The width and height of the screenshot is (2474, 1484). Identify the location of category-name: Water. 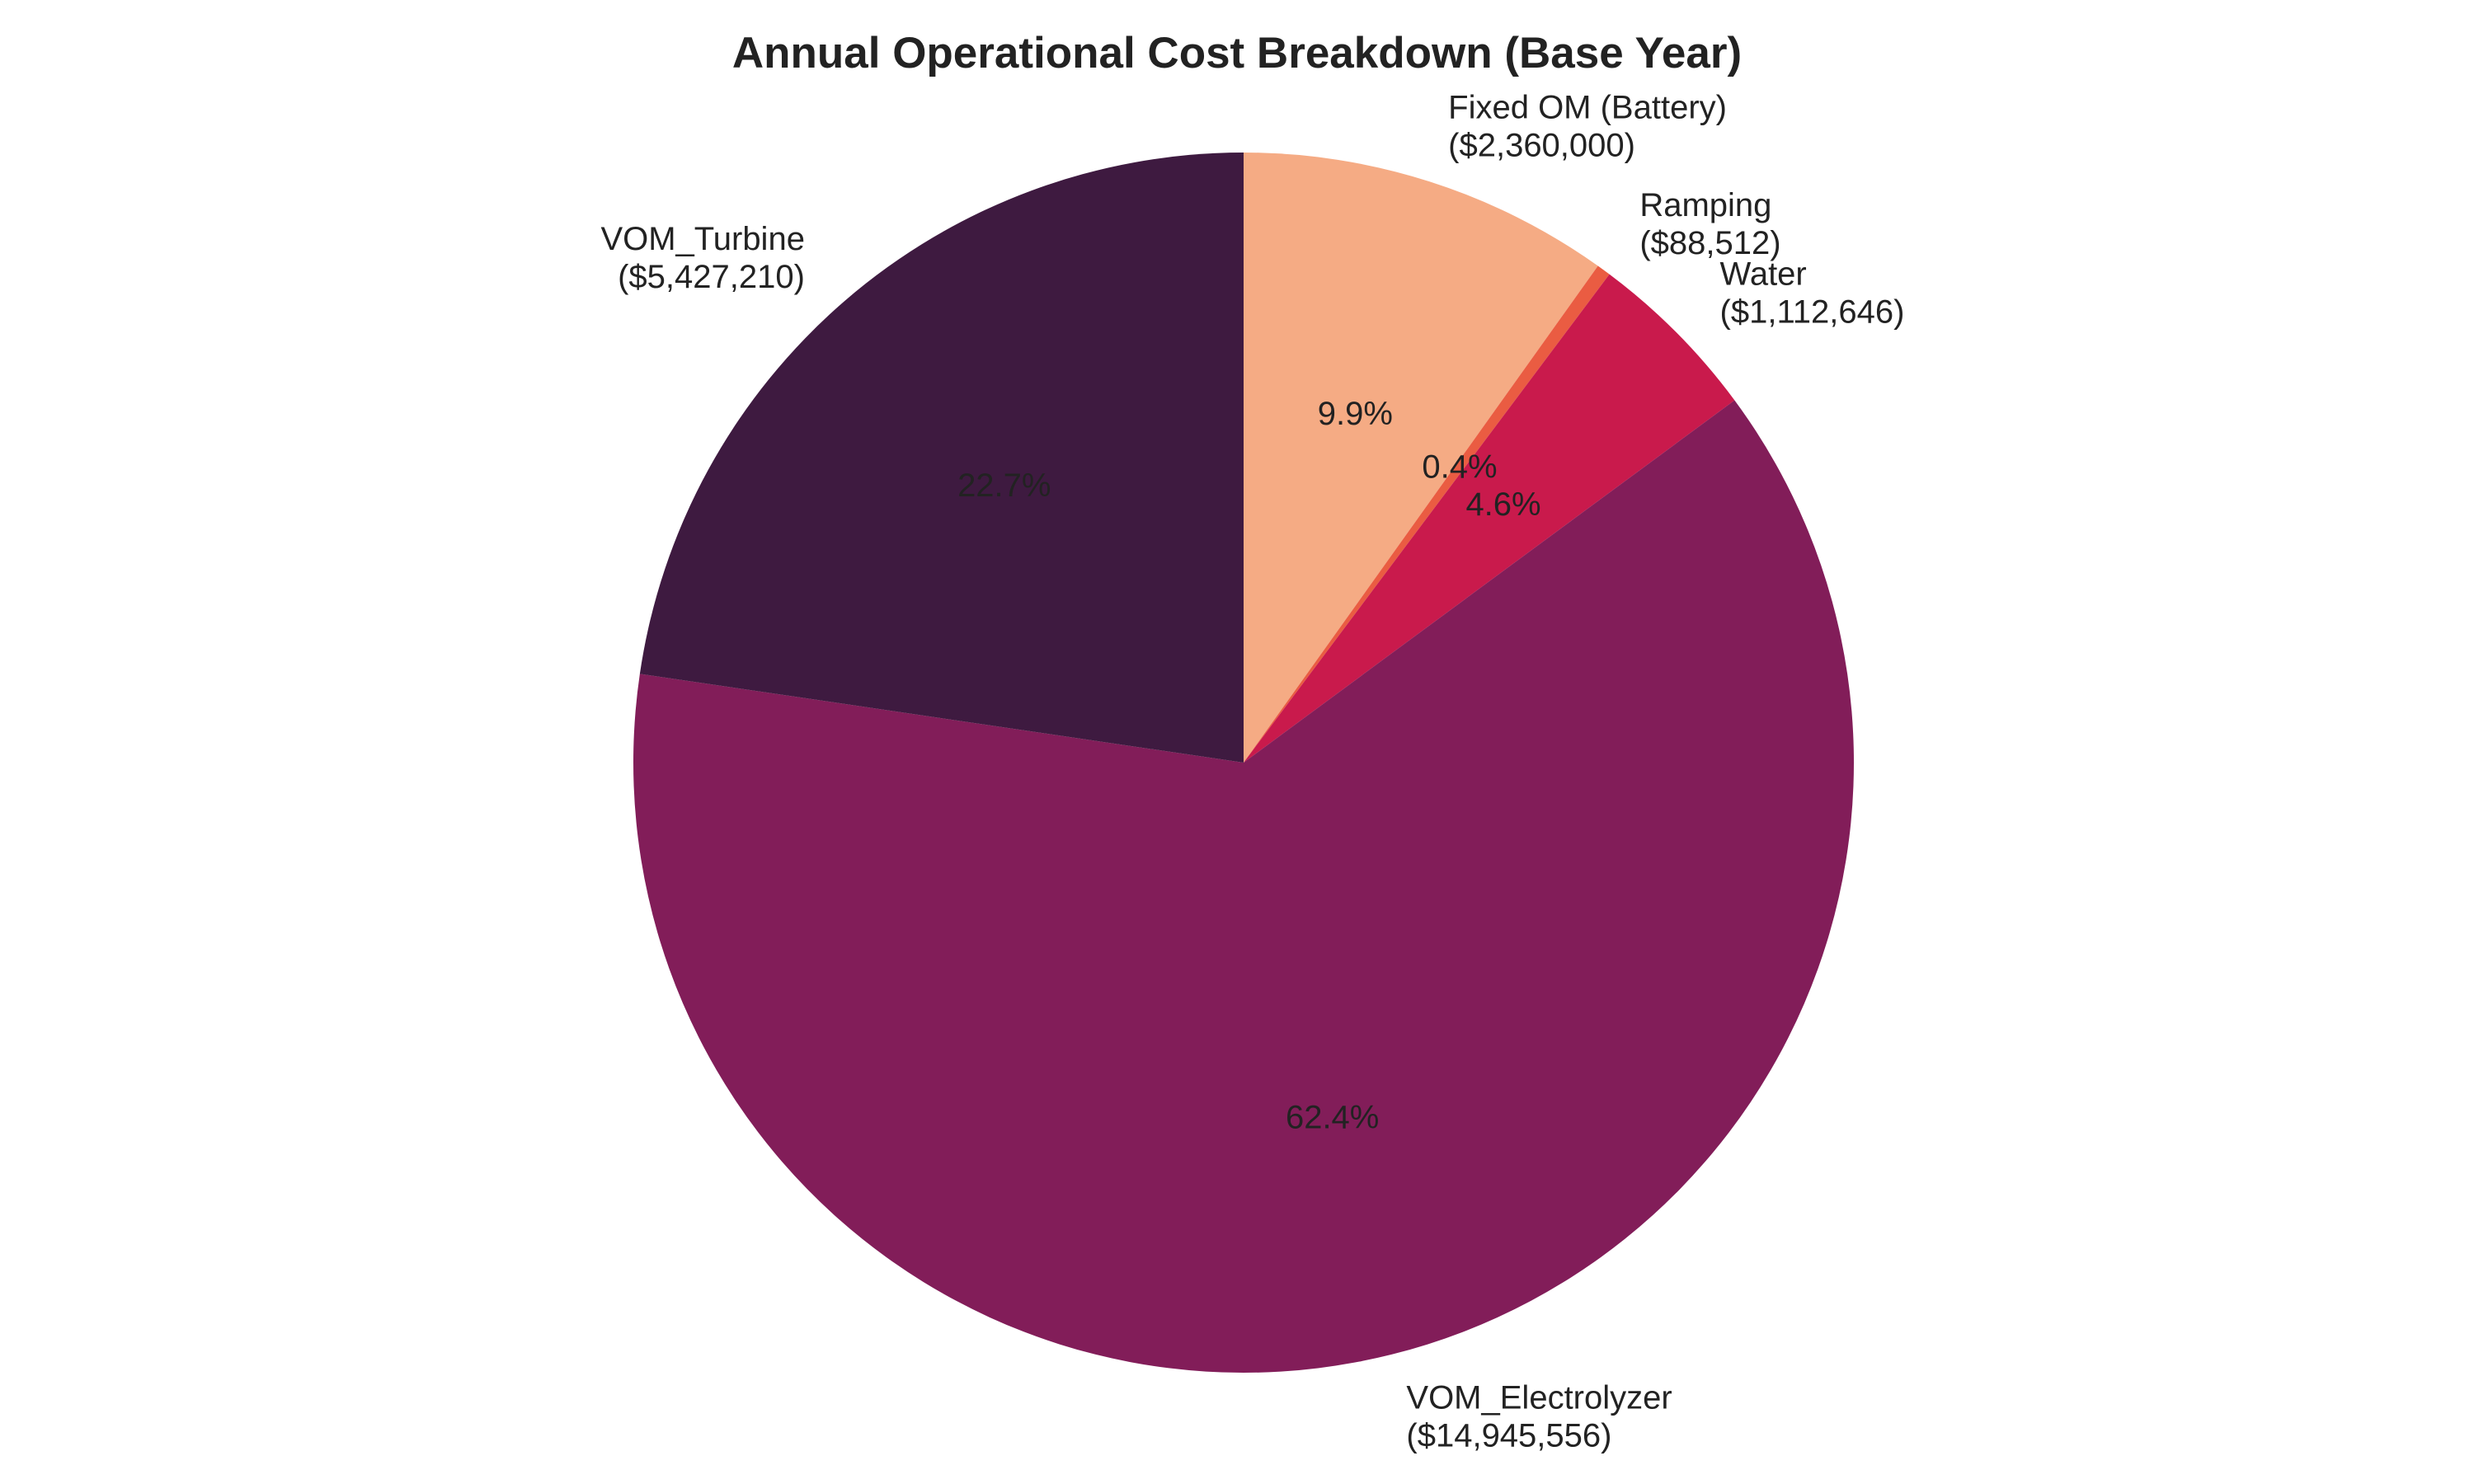
(1763, 274).